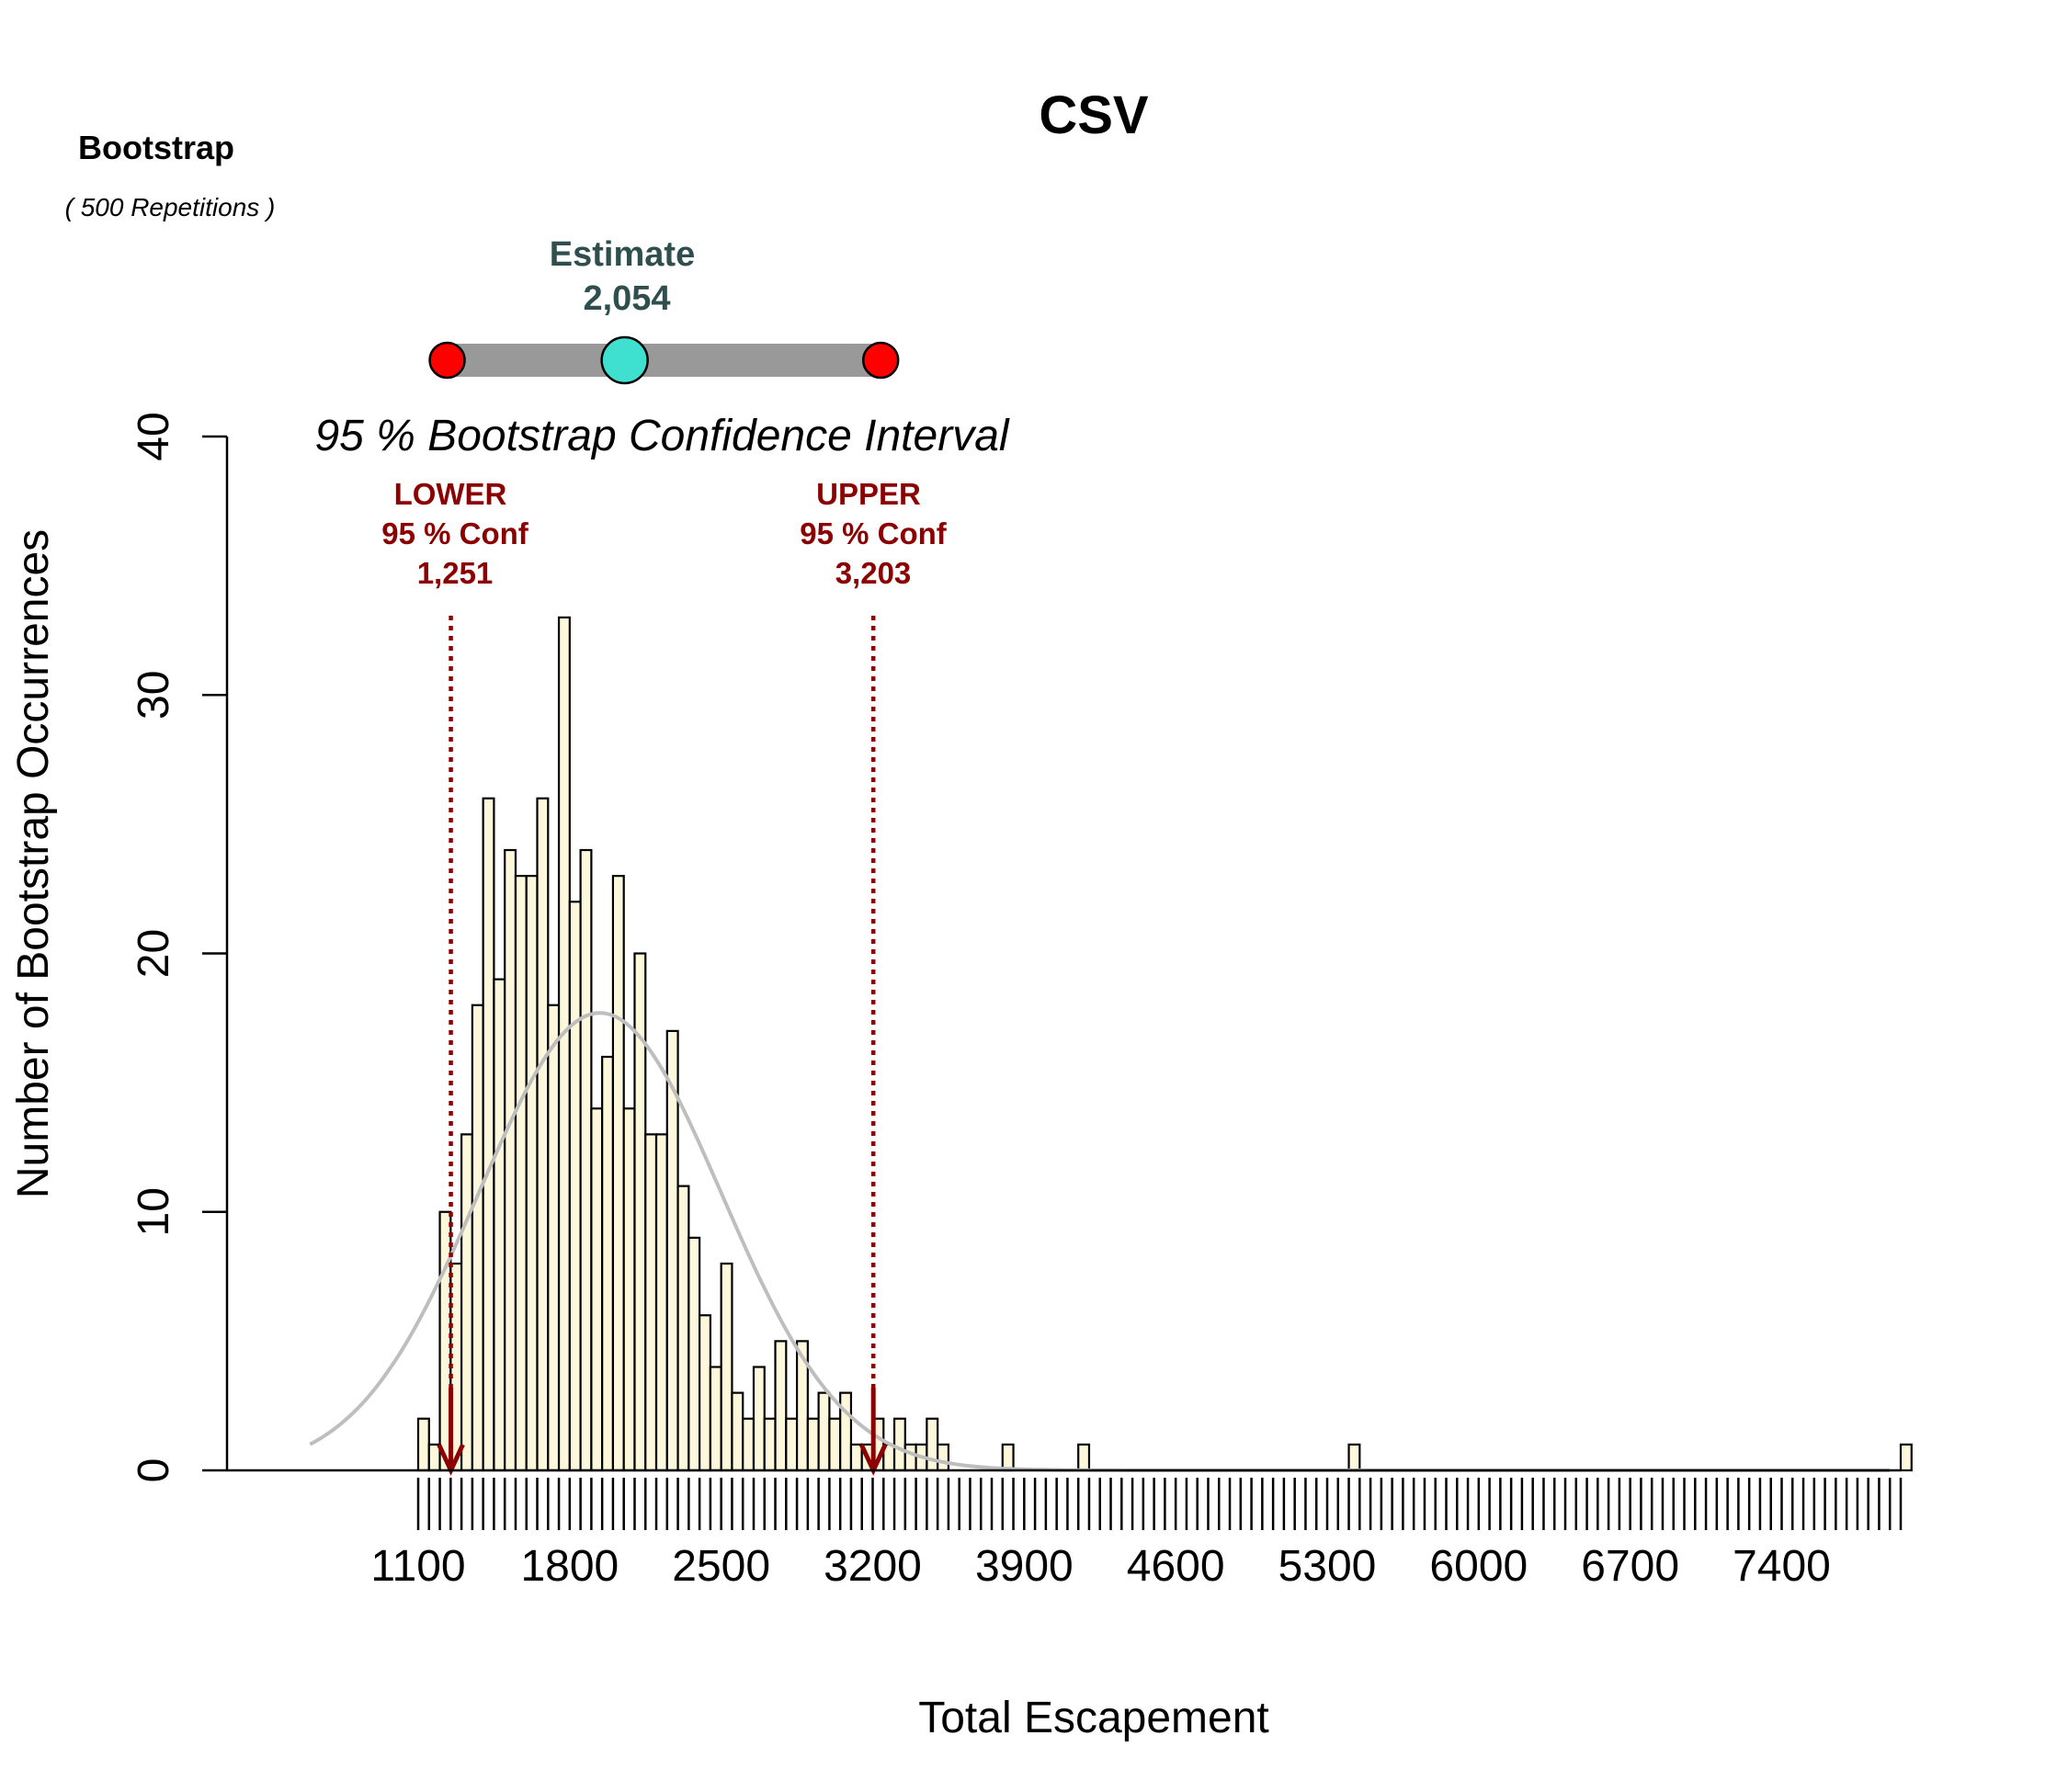 This screenshot has height=1792, width=2068. Describe the element at coordinates (154, 1470) in the screenshot. I see `y-tick-label: 0` at that location.